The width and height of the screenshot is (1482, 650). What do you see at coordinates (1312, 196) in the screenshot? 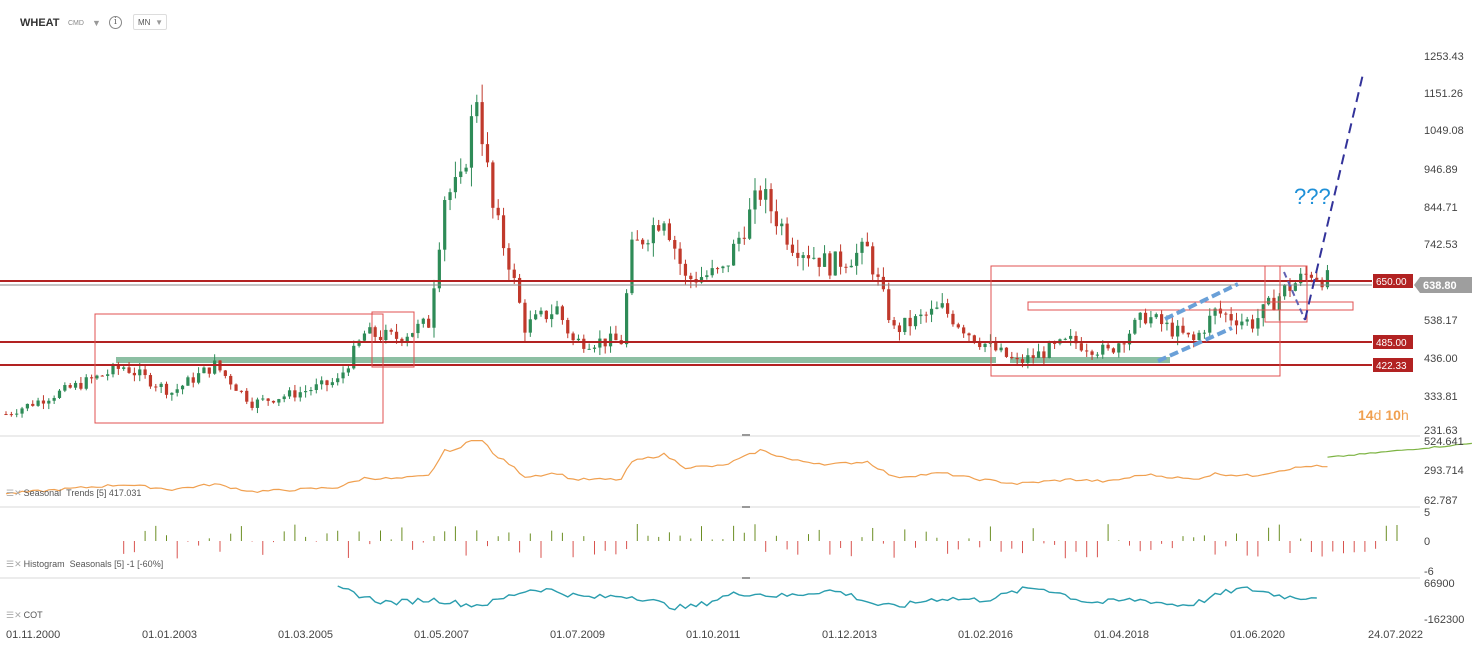
I see `question-annotation: ???` at bounding box center [1312, 196].